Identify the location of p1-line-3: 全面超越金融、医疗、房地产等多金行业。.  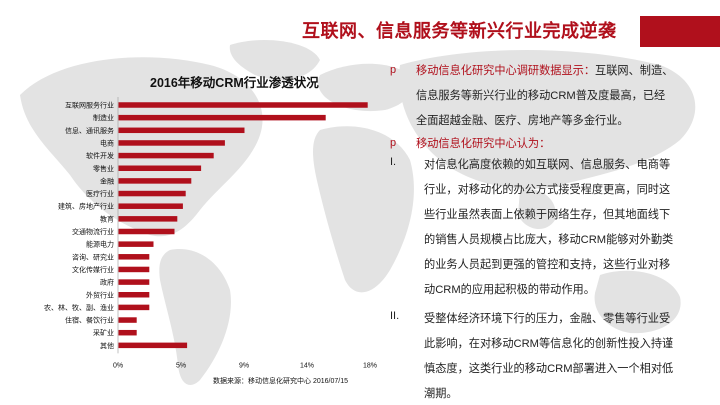
(522, 121).